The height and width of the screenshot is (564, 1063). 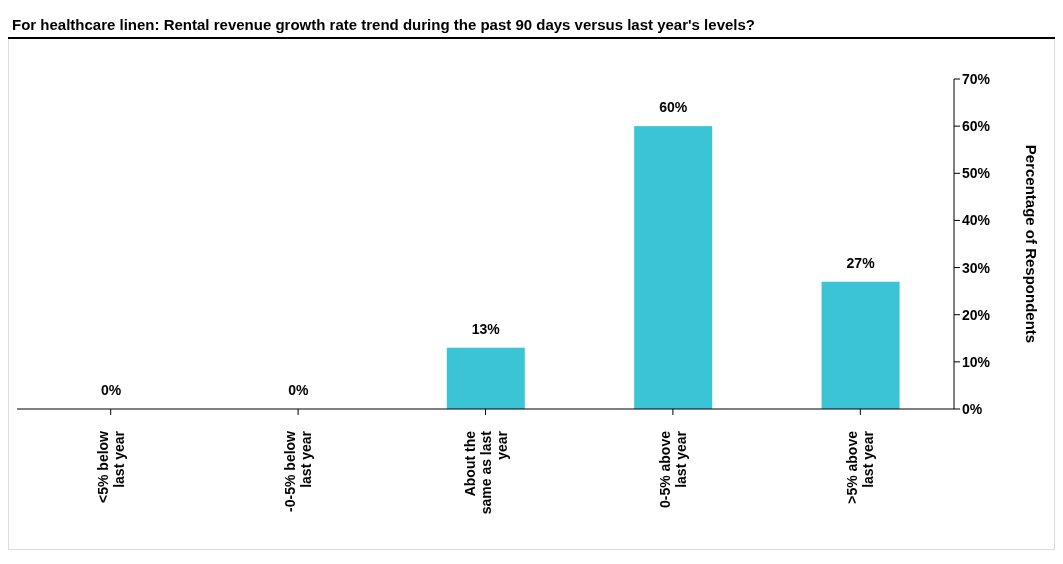 I want to click on x-tick-label: 0-5% above last year, so click(x=672, y=469).